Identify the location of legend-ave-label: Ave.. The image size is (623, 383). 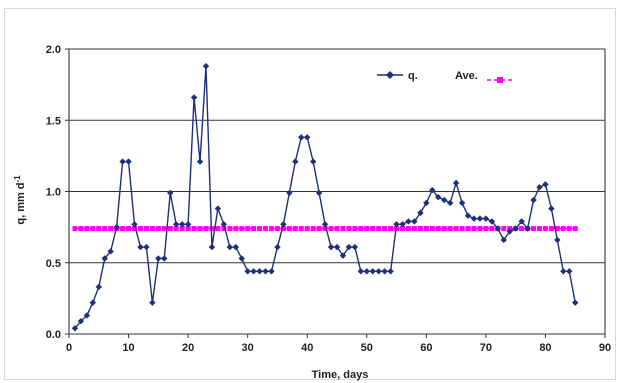
(466, 76).